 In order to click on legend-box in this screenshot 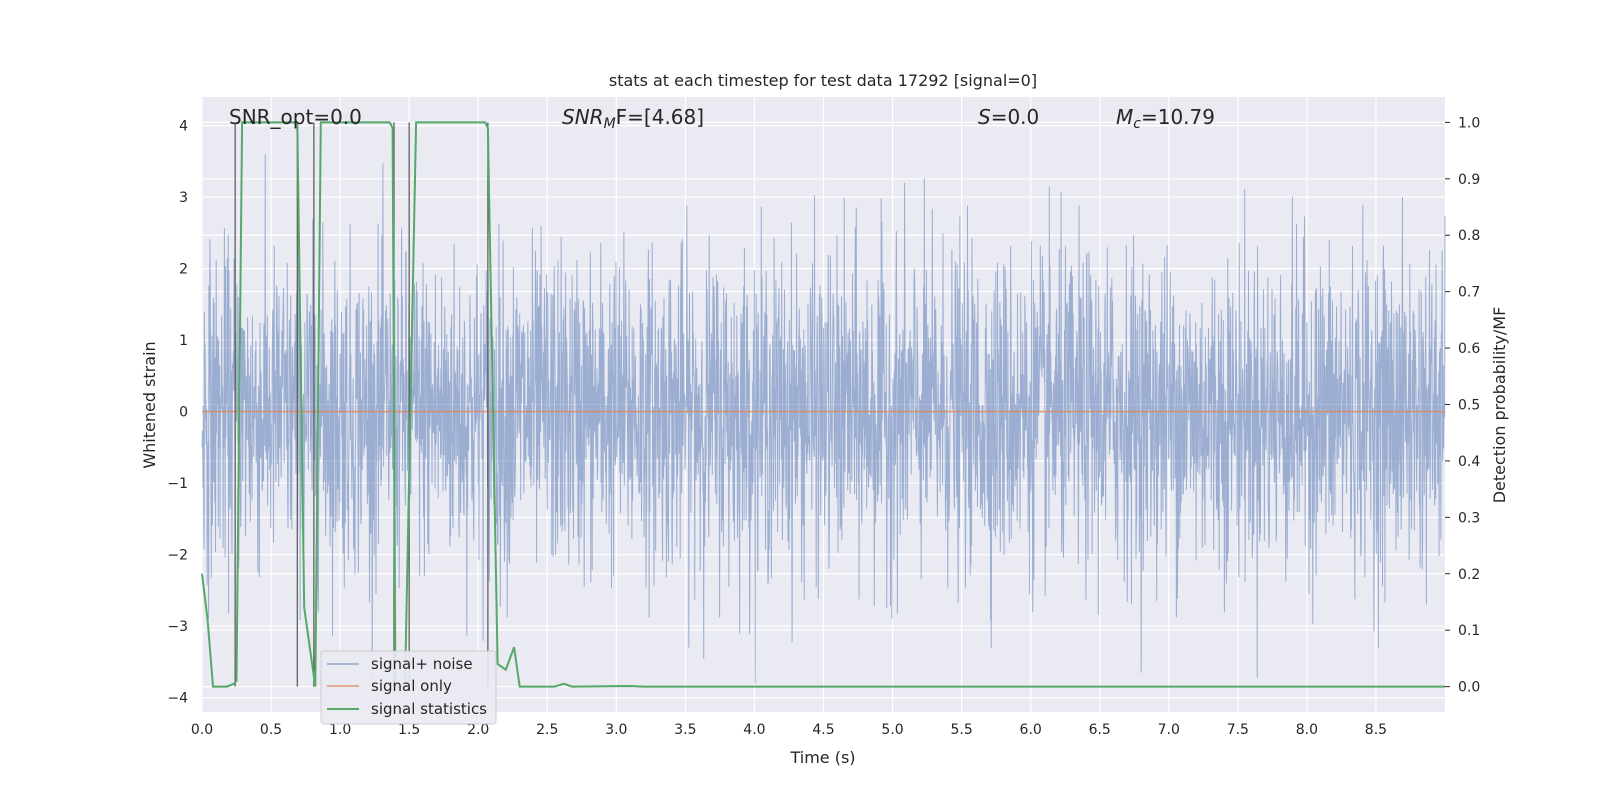, I will do `click(408, 687)`.